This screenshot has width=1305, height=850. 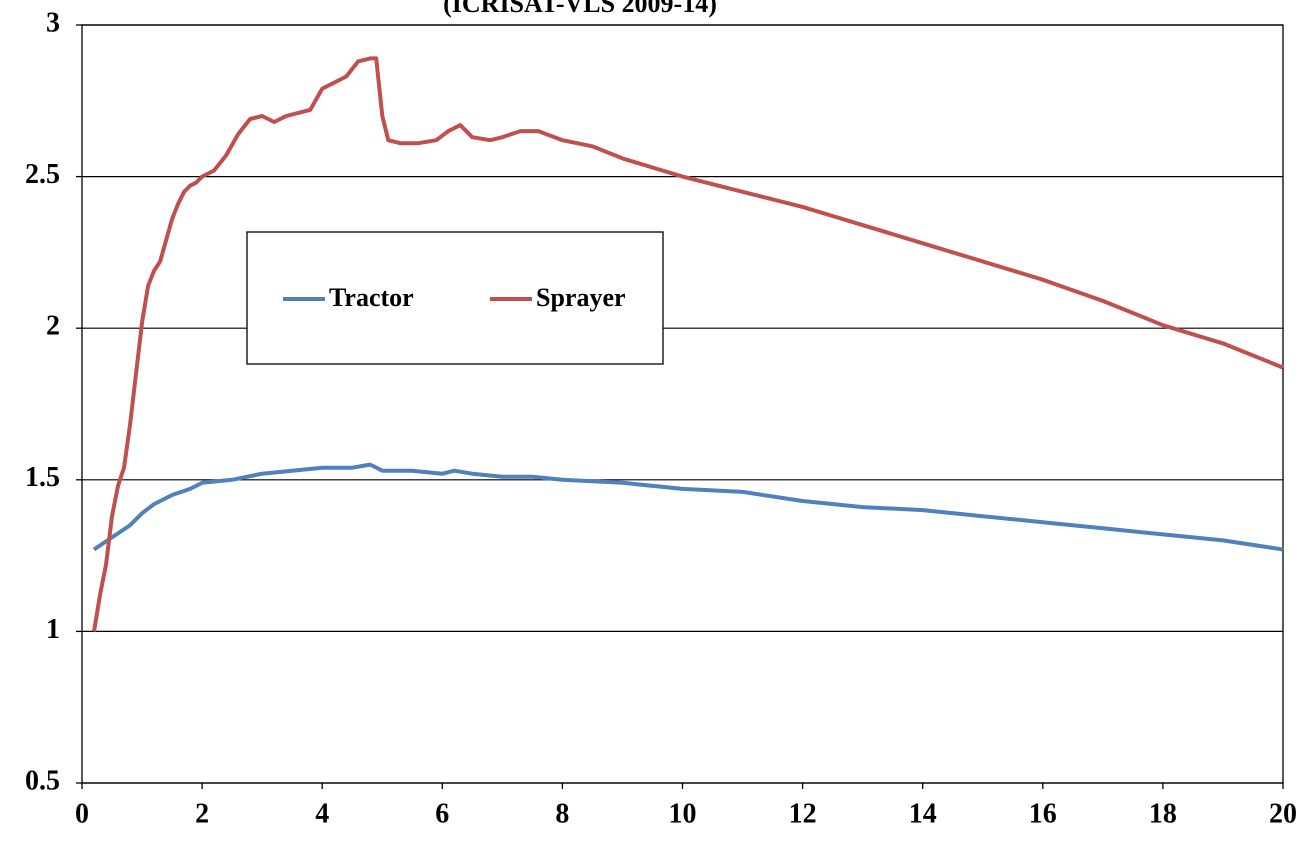 What do you see at coordinates (1163, 813) in the screenshot?
I see `x-tick-label: 18` at bounding box center [1163, 813].